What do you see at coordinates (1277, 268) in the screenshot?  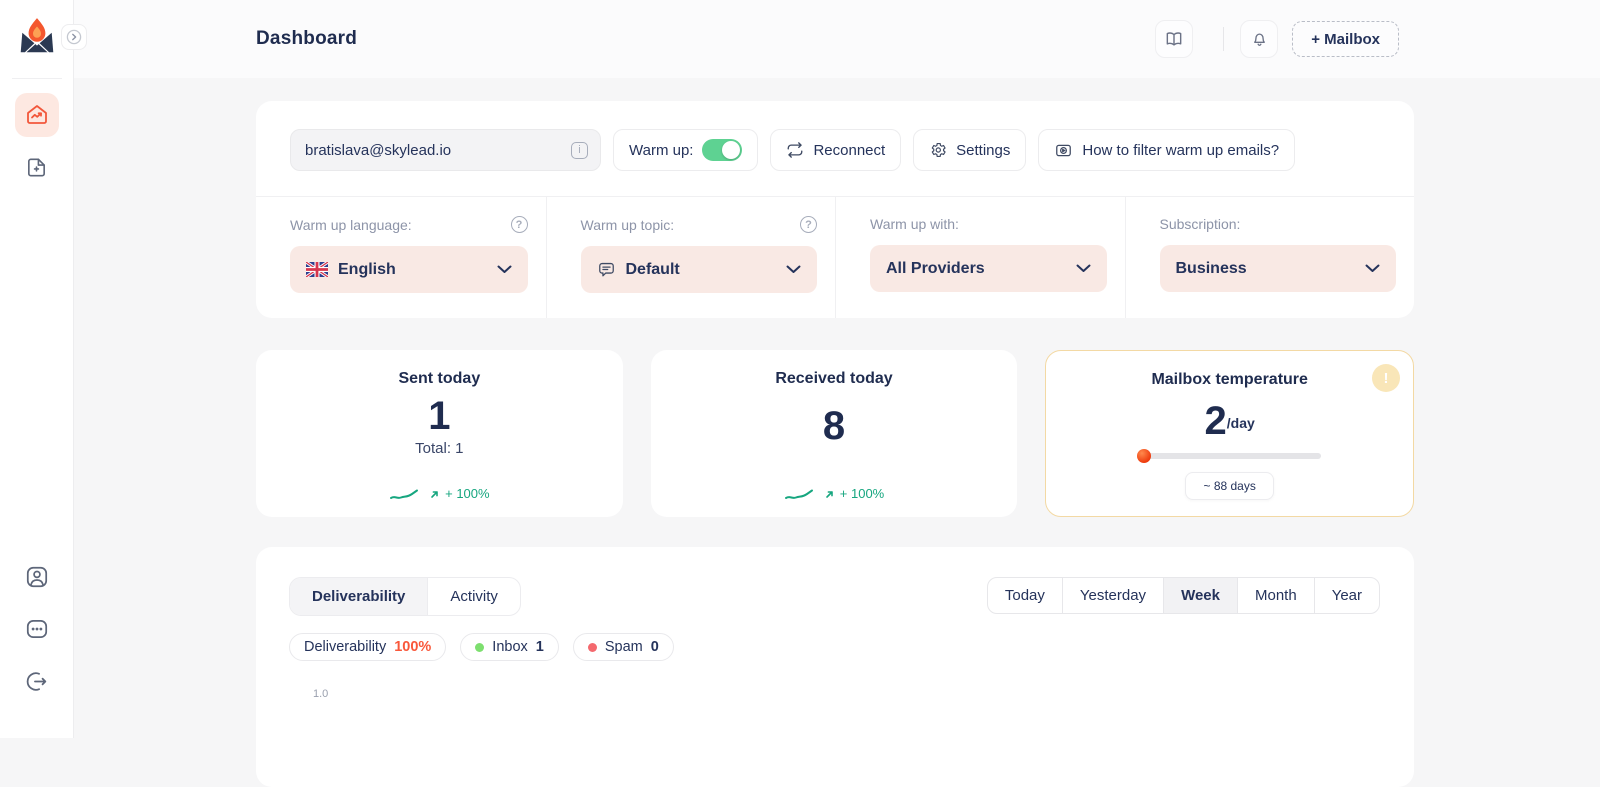 I see `subscription-dropdown: Business` at bounding box center [1277, 268].